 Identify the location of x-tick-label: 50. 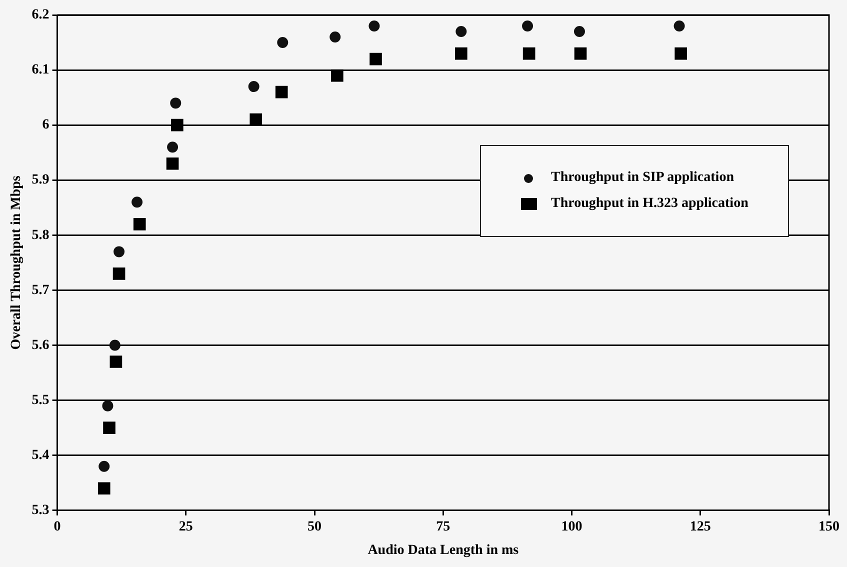
(315, 526).